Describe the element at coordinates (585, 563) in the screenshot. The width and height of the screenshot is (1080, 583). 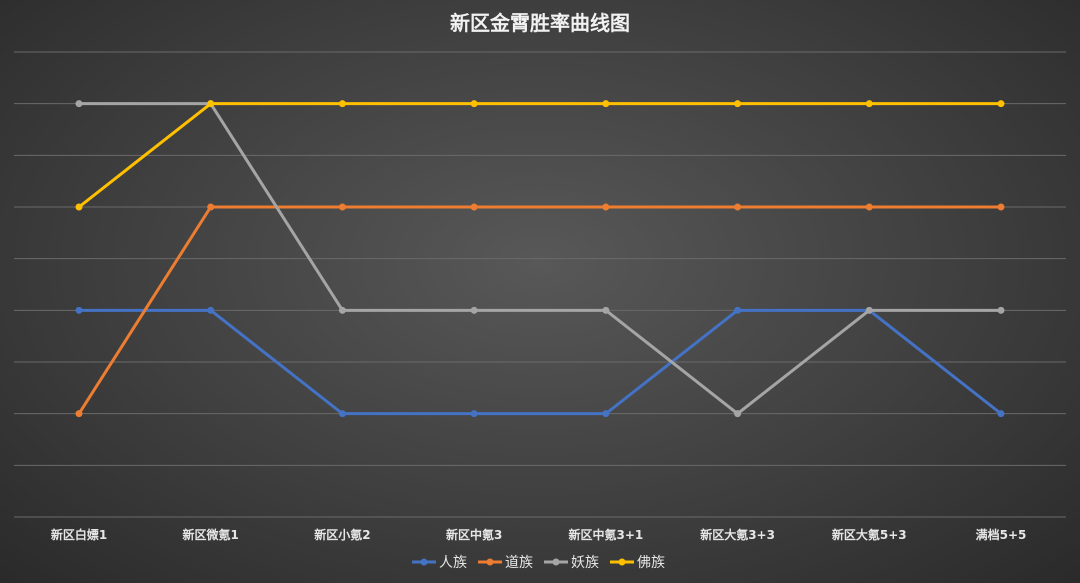
I see `legend-label: 妖族` at that location.